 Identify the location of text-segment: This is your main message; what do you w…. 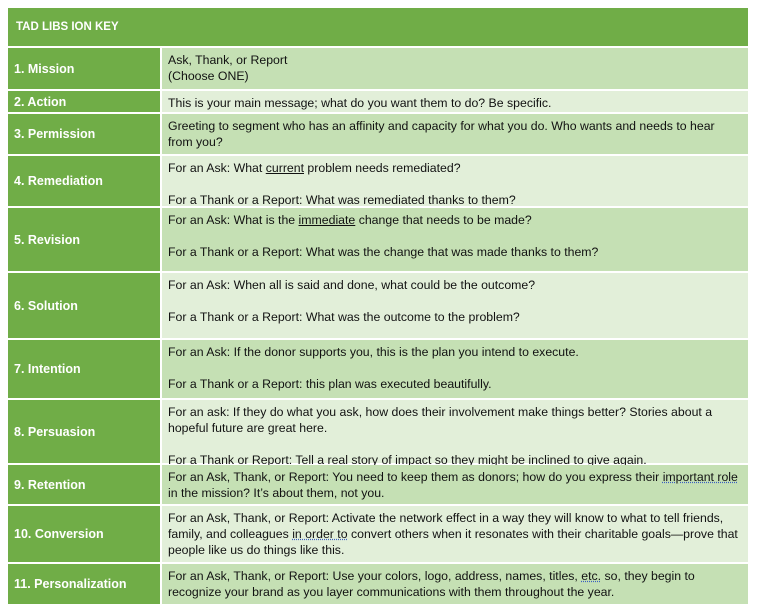
(360, 103).